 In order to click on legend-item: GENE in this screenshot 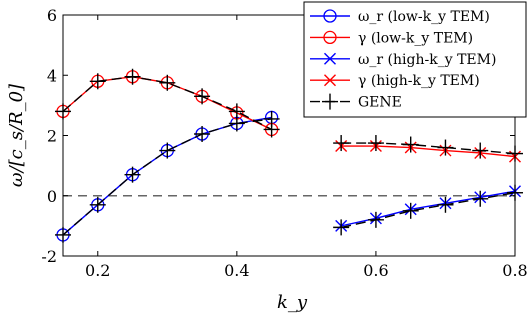, I will do `click(356, 102)`.